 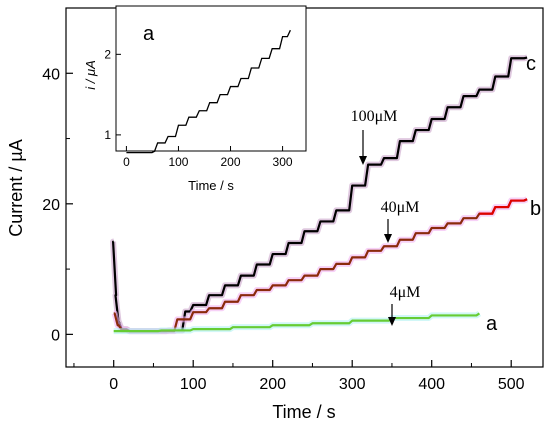 What do you see at coordinates (272, 384) in the screenshot?
I see `x-tick-label-2: 200` at bounding box center [272, 384].